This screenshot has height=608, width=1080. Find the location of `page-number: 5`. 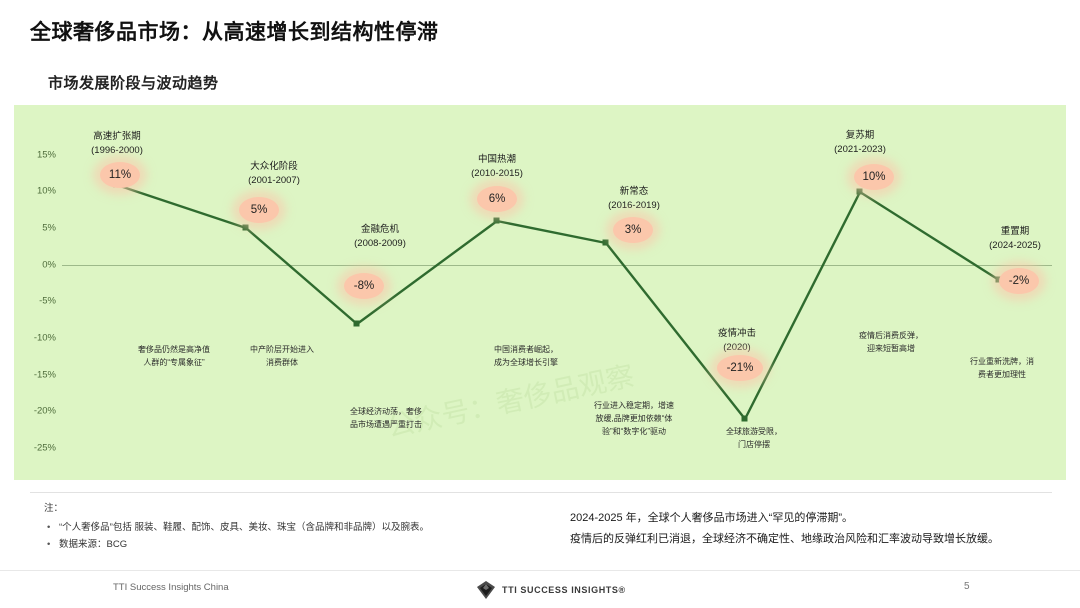

page-number: 5 is located at coordinates (967, 586).